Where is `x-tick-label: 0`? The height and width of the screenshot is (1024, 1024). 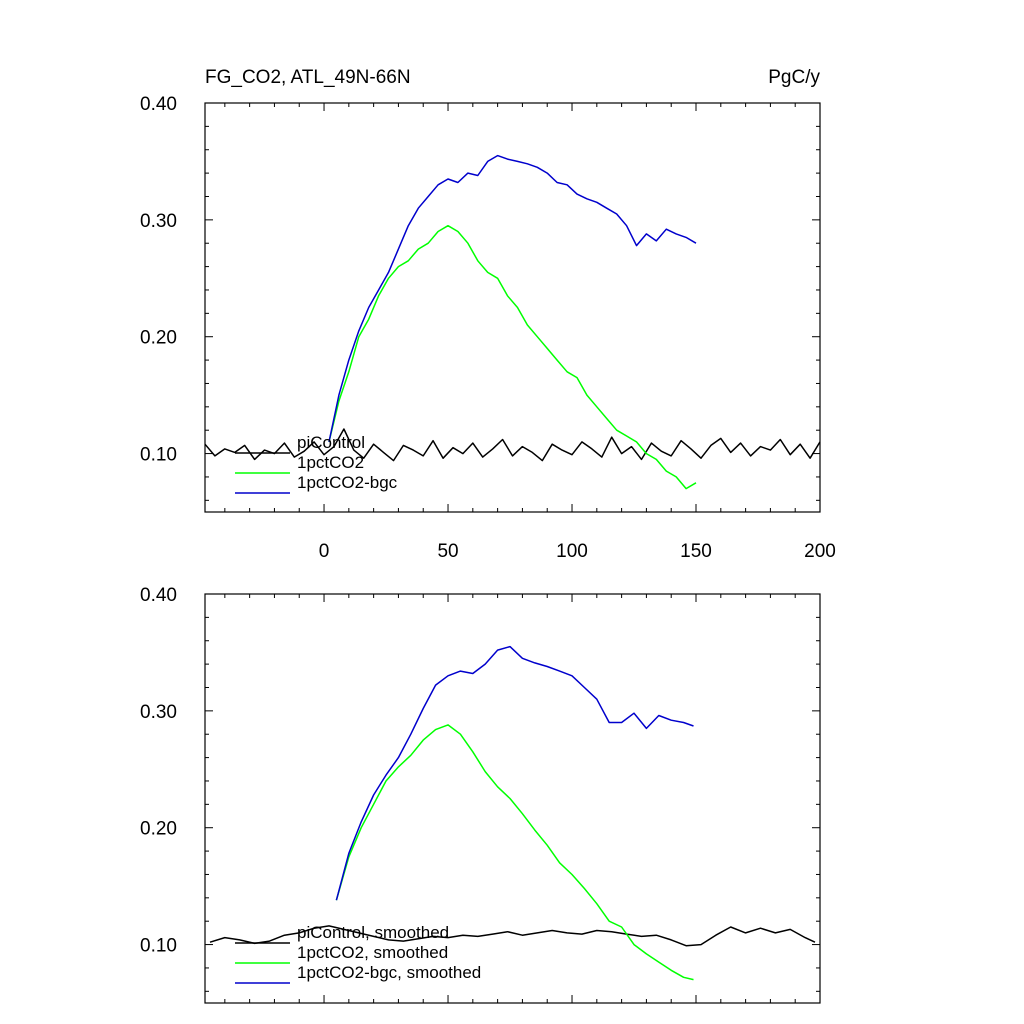 x-tick-label: 0 is located at coordinates (324, 551).